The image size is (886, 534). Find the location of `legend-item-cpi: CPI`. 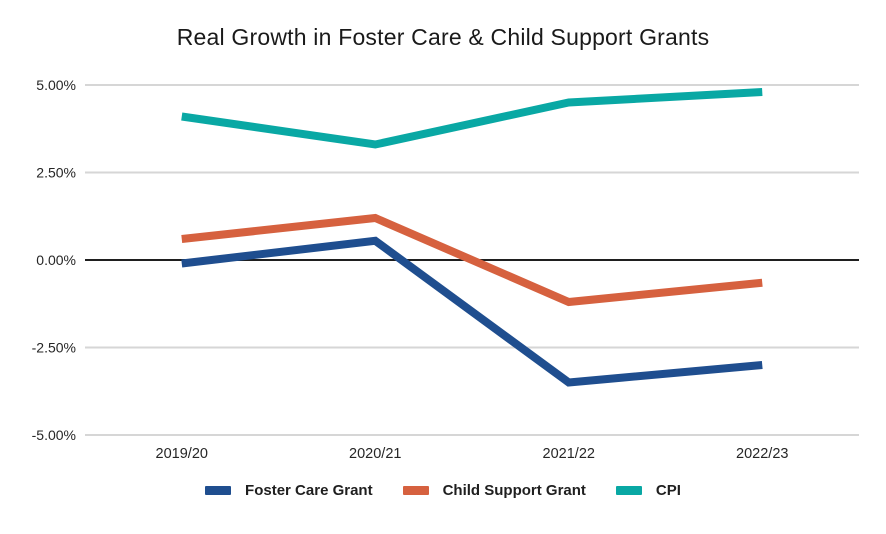

legend-item-cpi: CPI is located at coordinates (648, 490).